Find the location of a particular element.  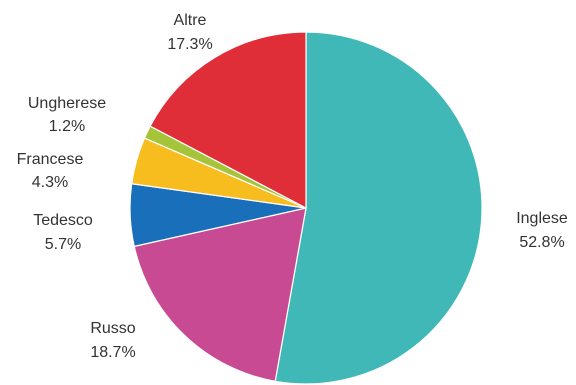

slice-label-value: 52.8% is located at coordinates (541, 242).